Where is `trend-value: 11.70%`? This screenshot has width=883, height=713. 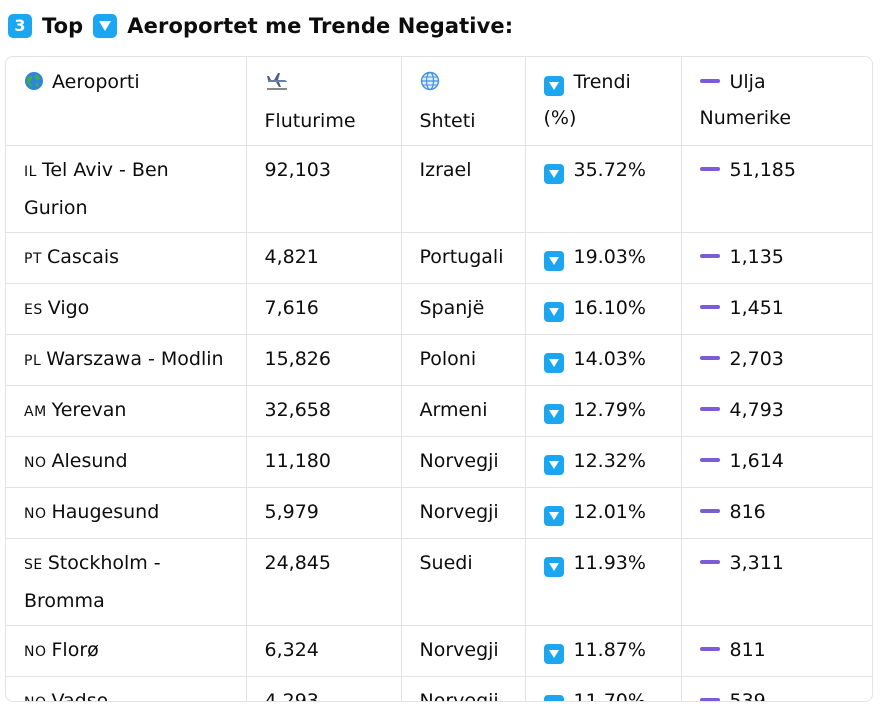 trend-value: 11.70% is located at coordinates (609, 696).